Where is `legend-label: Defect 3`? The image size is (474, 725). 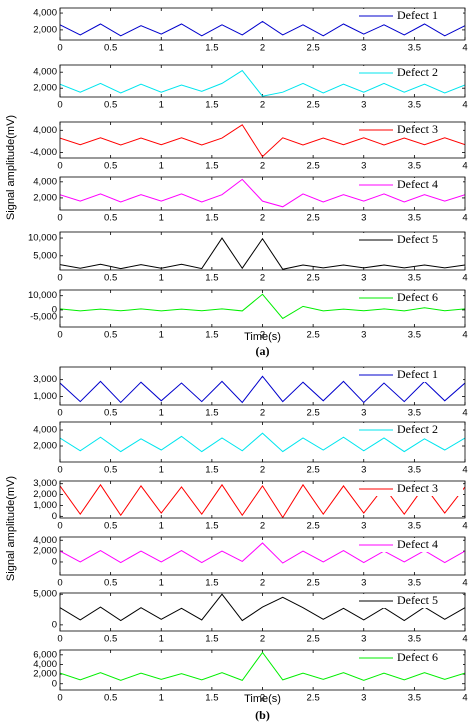
legend-label: Defect 3 is located at coordinates (417, 129).